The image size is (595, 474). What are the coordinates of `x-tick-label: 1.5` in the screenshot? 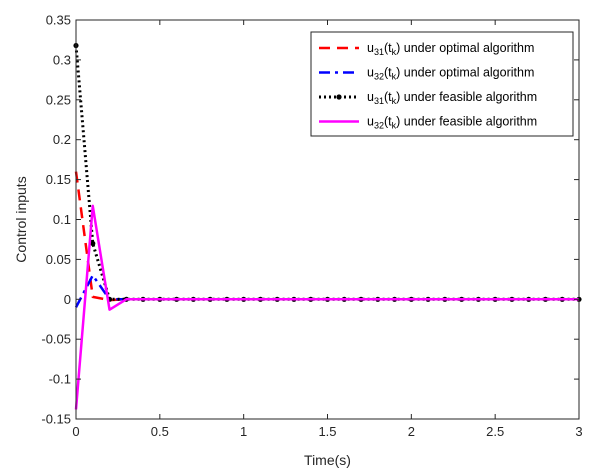 It's located at (327, 431).